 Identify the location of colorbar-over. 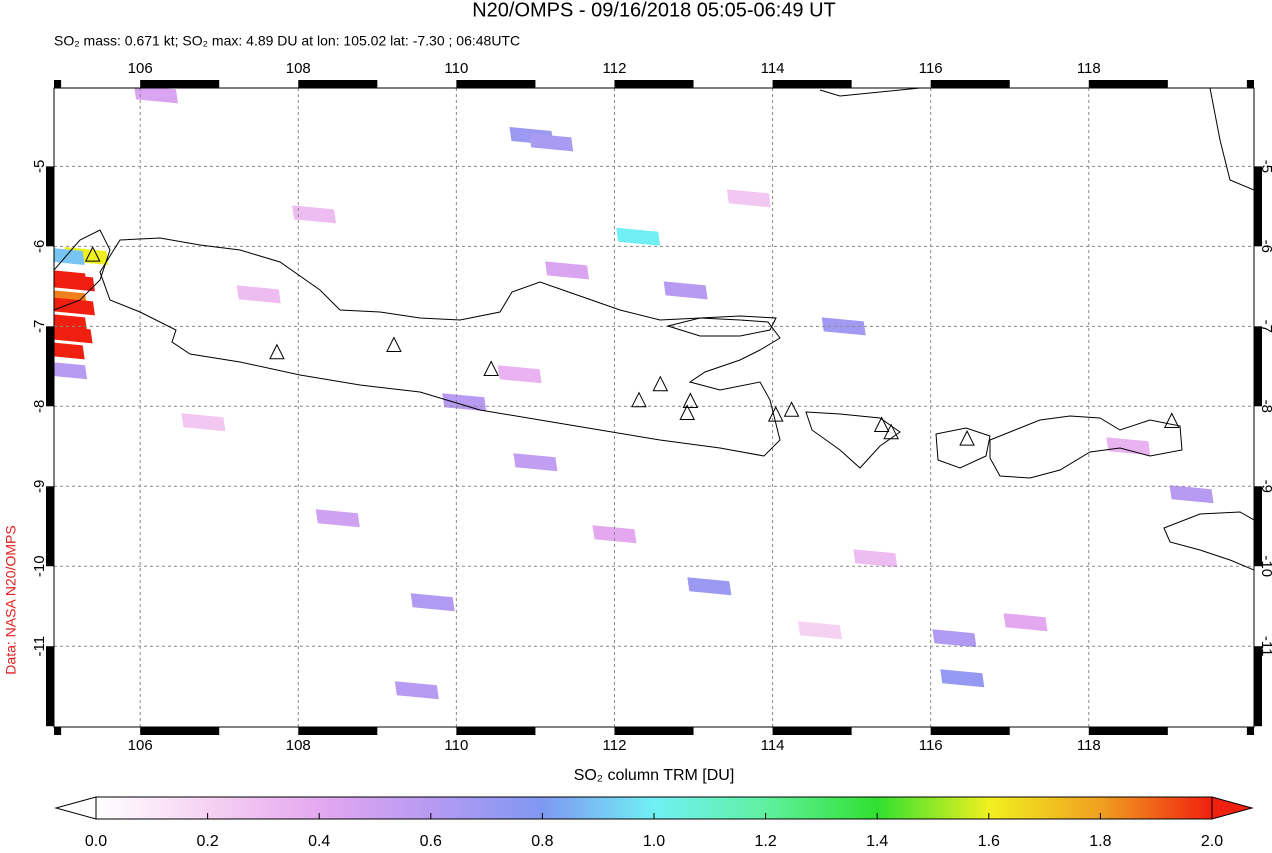
(1232, 808).